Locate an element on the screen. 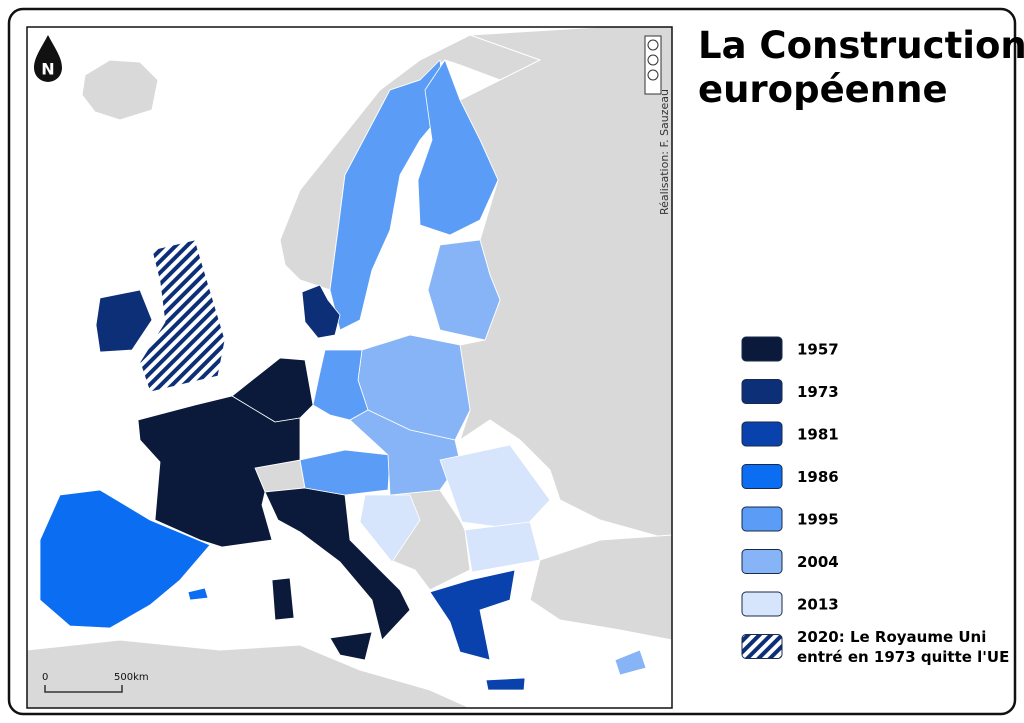 Image resolution: width=1024 pixels, height=723 pixels. legend-label: 2013 is located at coordinates (818, 605).